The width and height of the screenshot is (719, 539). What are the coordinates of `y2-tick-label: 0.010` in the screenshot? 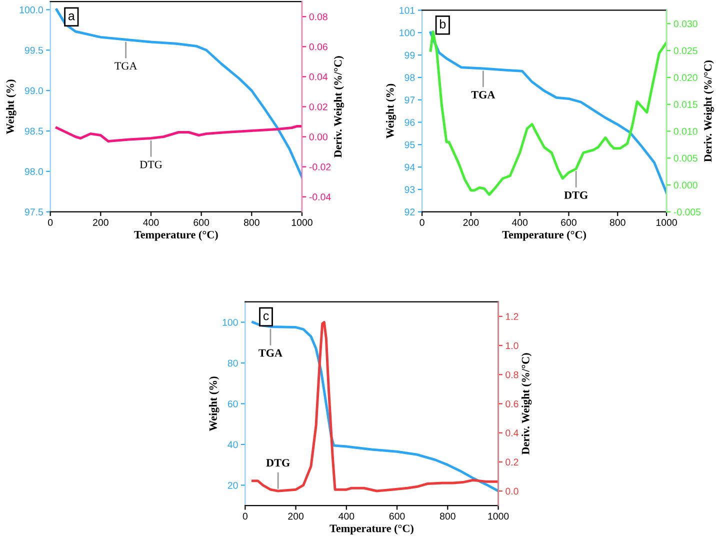 It's located at (686, 131).